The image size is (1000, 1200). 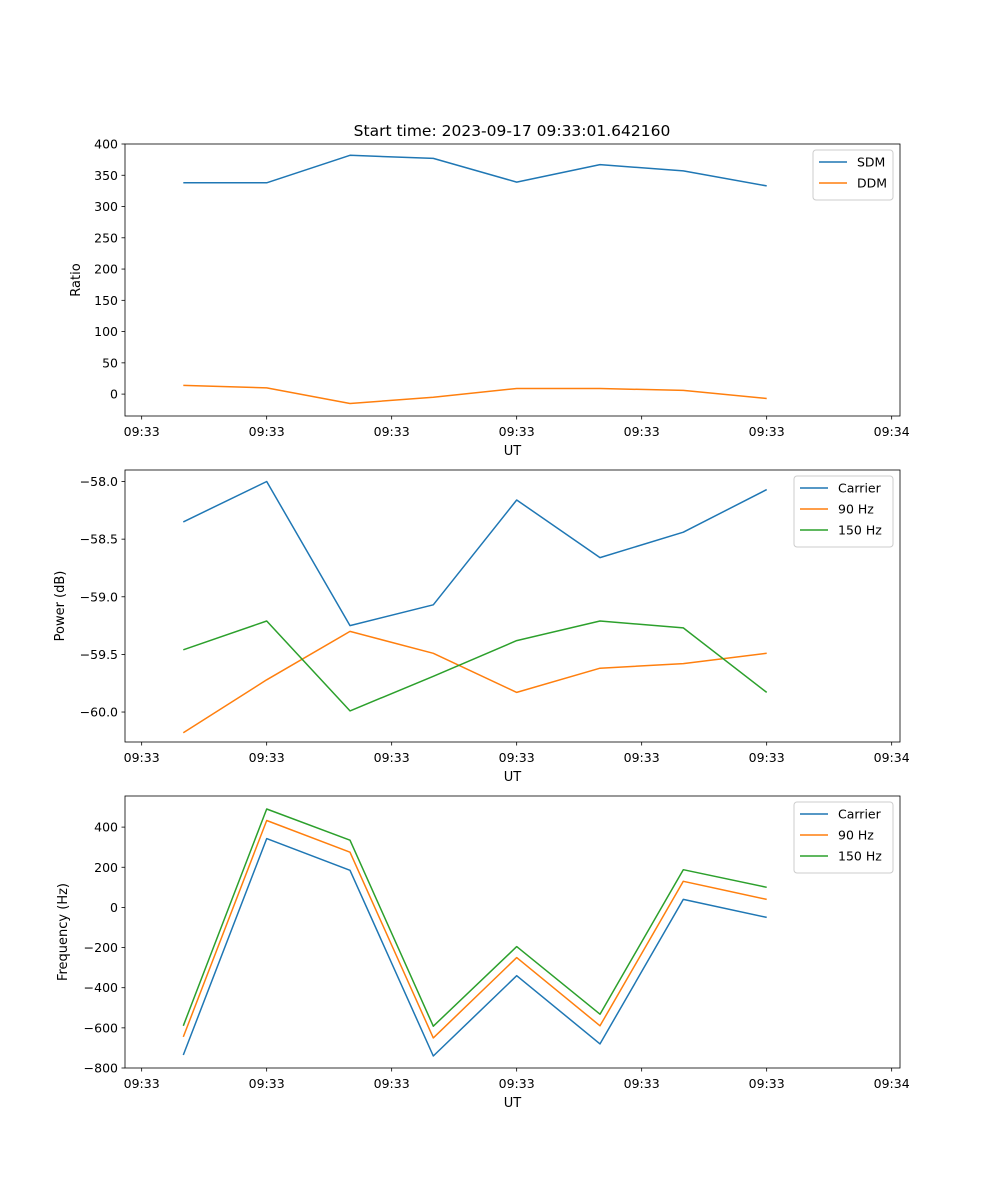 I want to click on y-axis-label: Power (dB), so click(x=60, y=606).